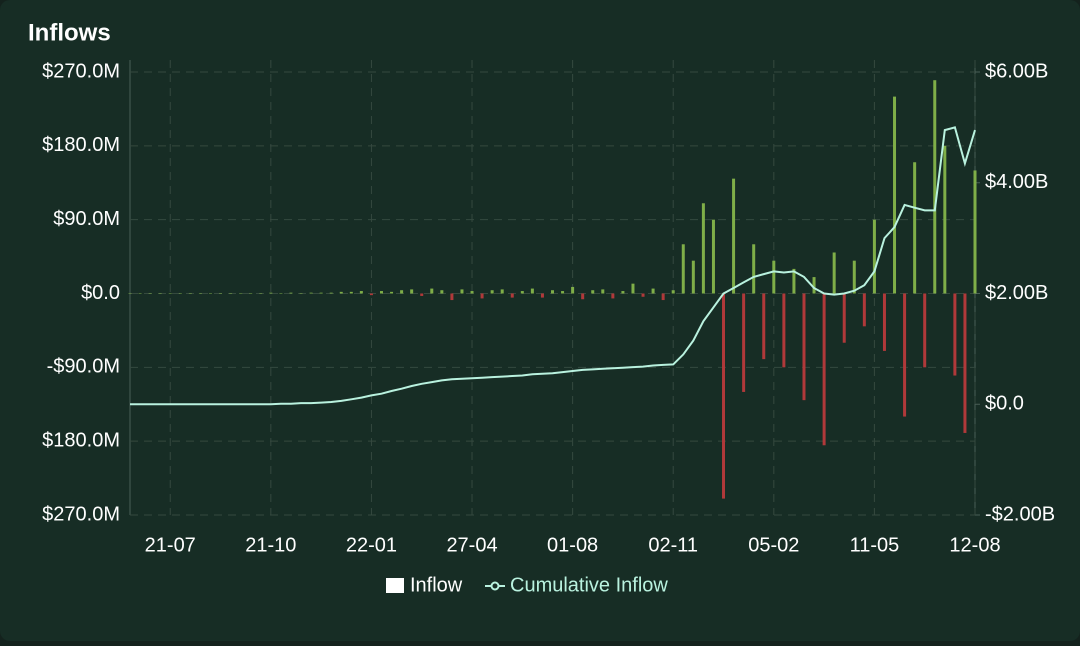 The width and height of the screenshot is (1080, 646). Describe the element at coordinates (83, 367) in the screenshot. I see `y-tick-label: -$90.0M` at that location.